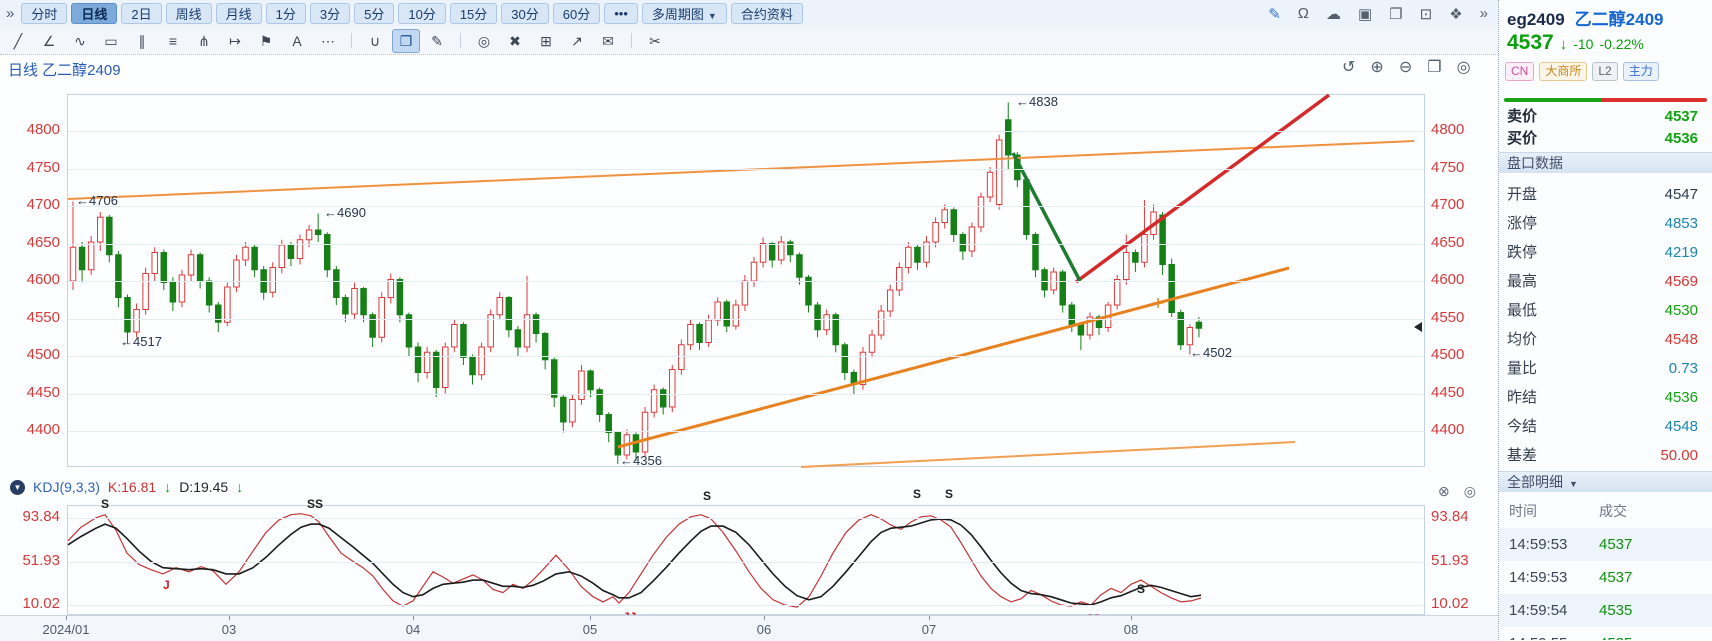  Describe the element at coordinates (141, 13) in the screenshot. I see `period-button: 2日` at that location.